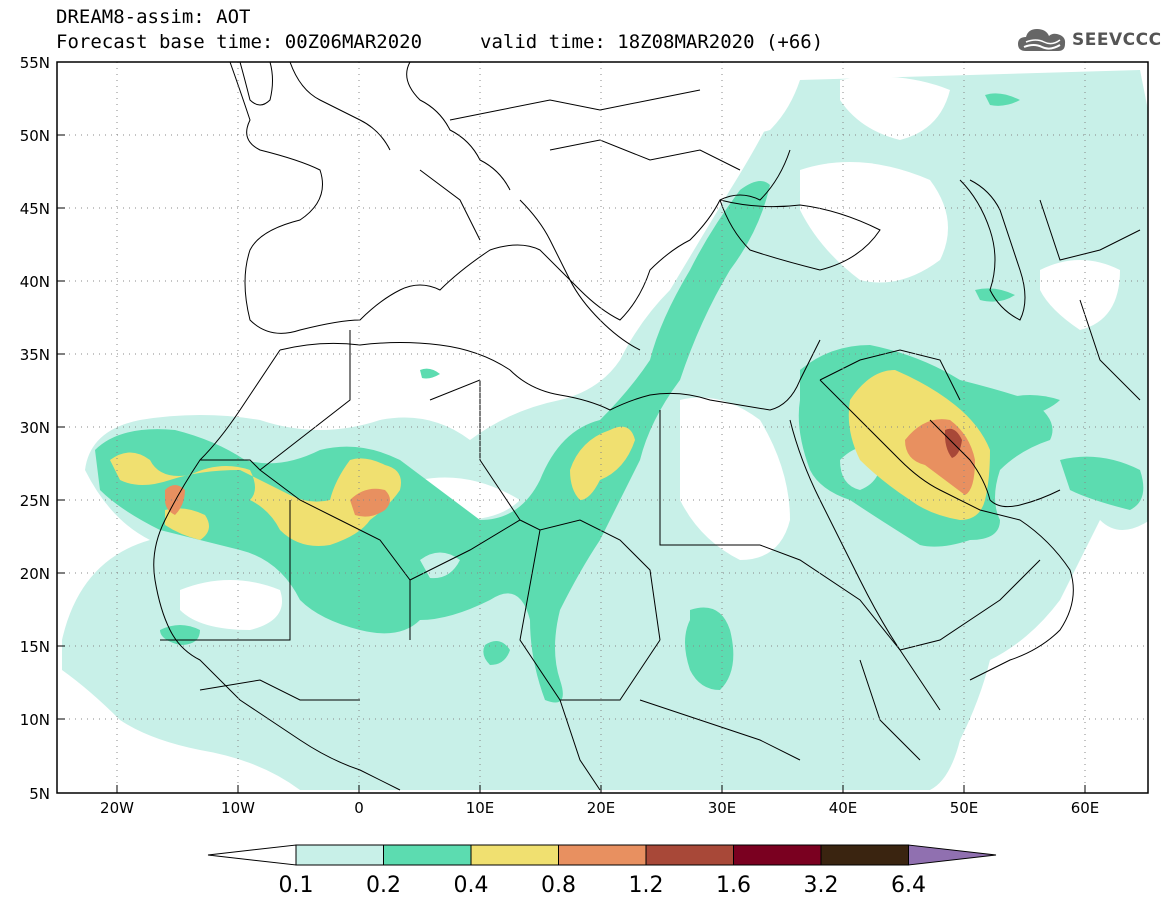 The height and width of the screenshot is (905, 1165). What do you see at coordinates (35, 355) in the screenshot?
I see `lat-tick-label: 35N` at bounding box center [35, 355].